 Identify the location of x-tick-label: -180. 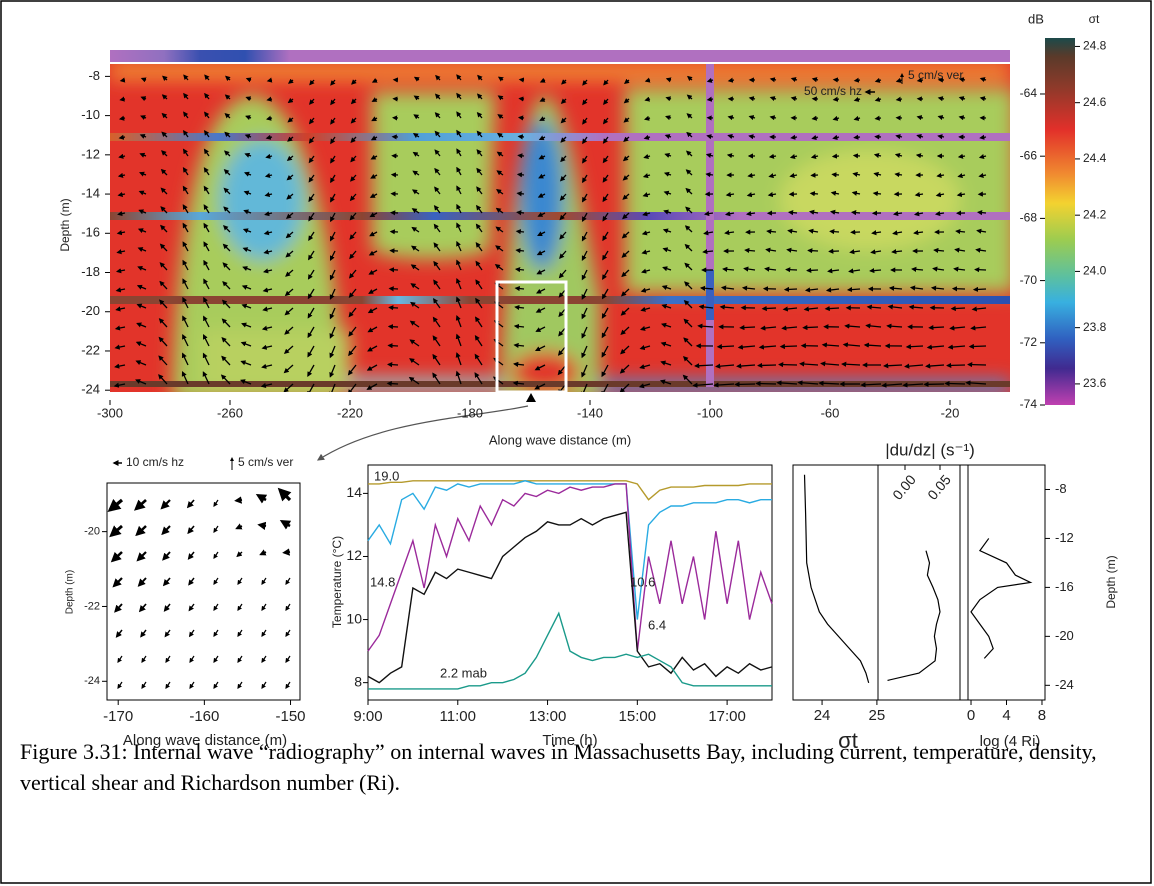
(470, 412).